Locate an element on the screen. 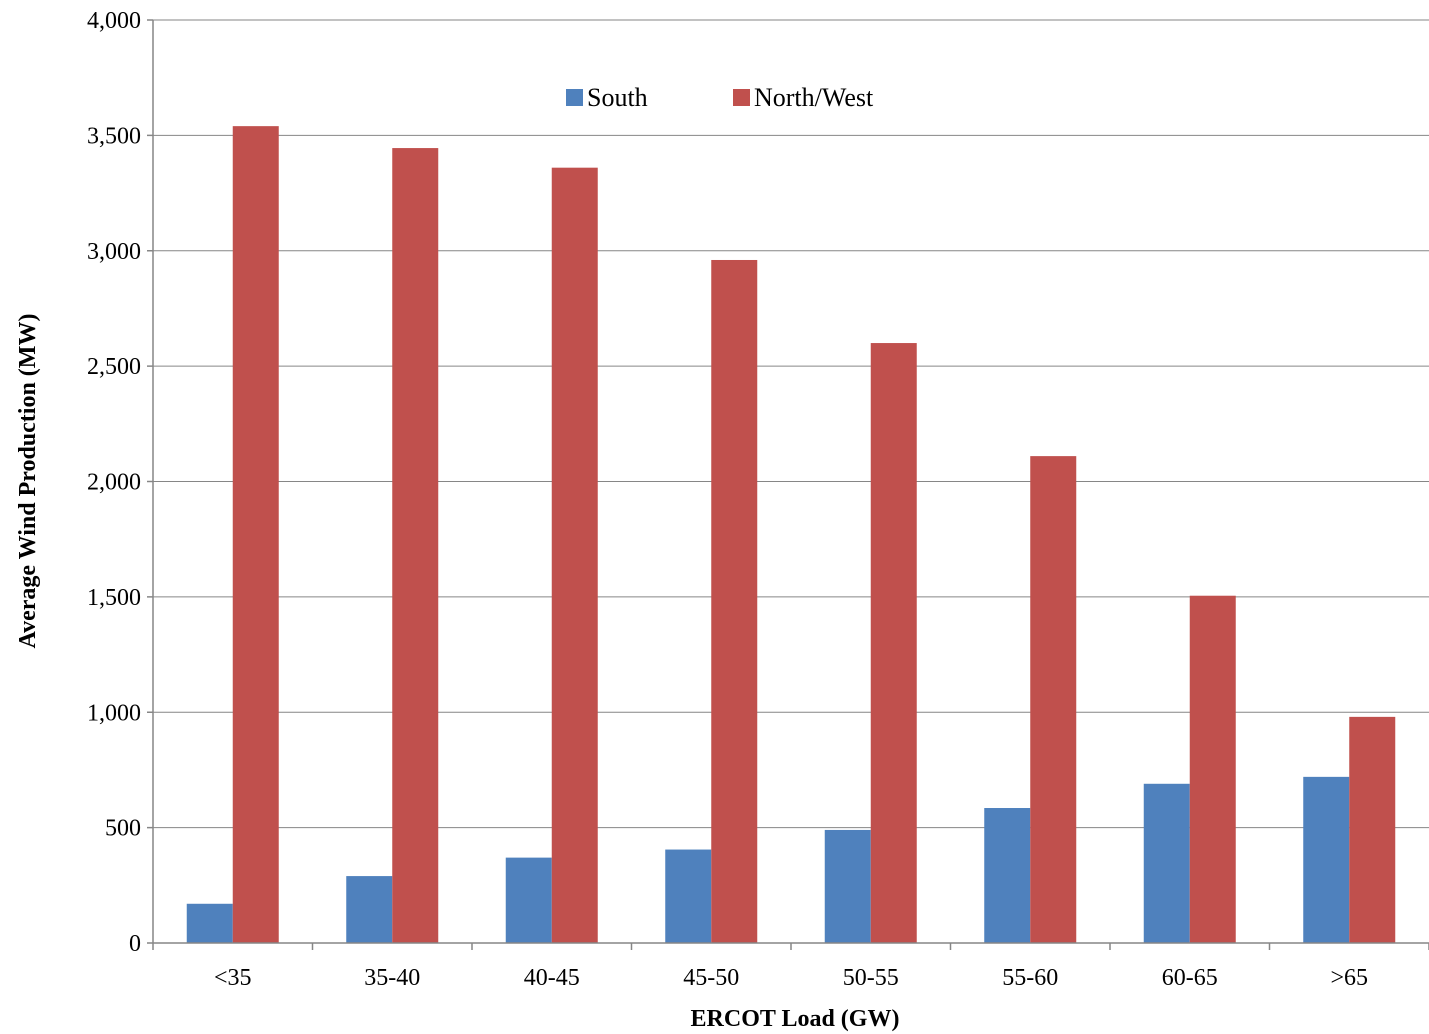  y-tick-label: 3,500 is located at coordinates (114, 136).